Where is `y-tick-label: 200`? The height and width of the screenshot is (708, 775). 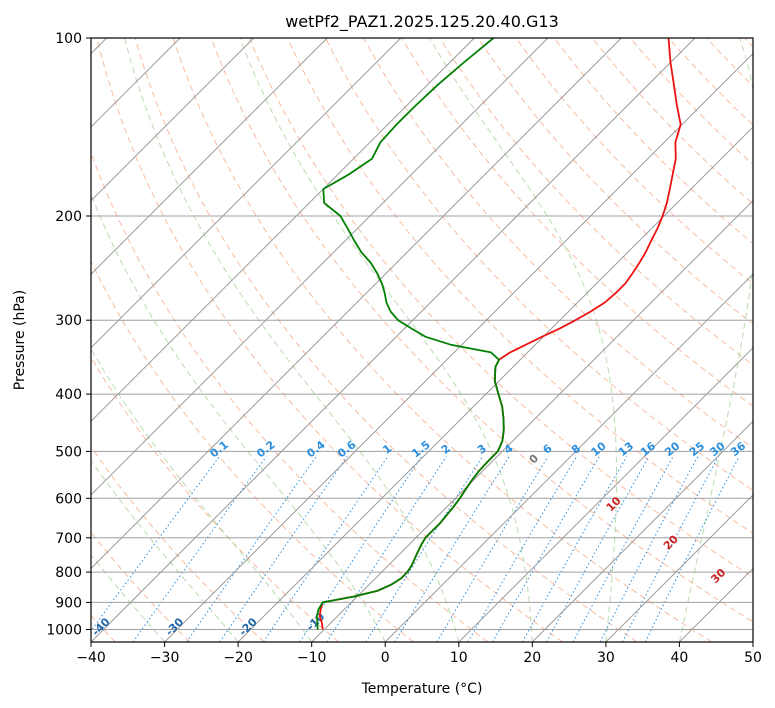
y-tick-label: 200 is located at coordinates (68, 217).